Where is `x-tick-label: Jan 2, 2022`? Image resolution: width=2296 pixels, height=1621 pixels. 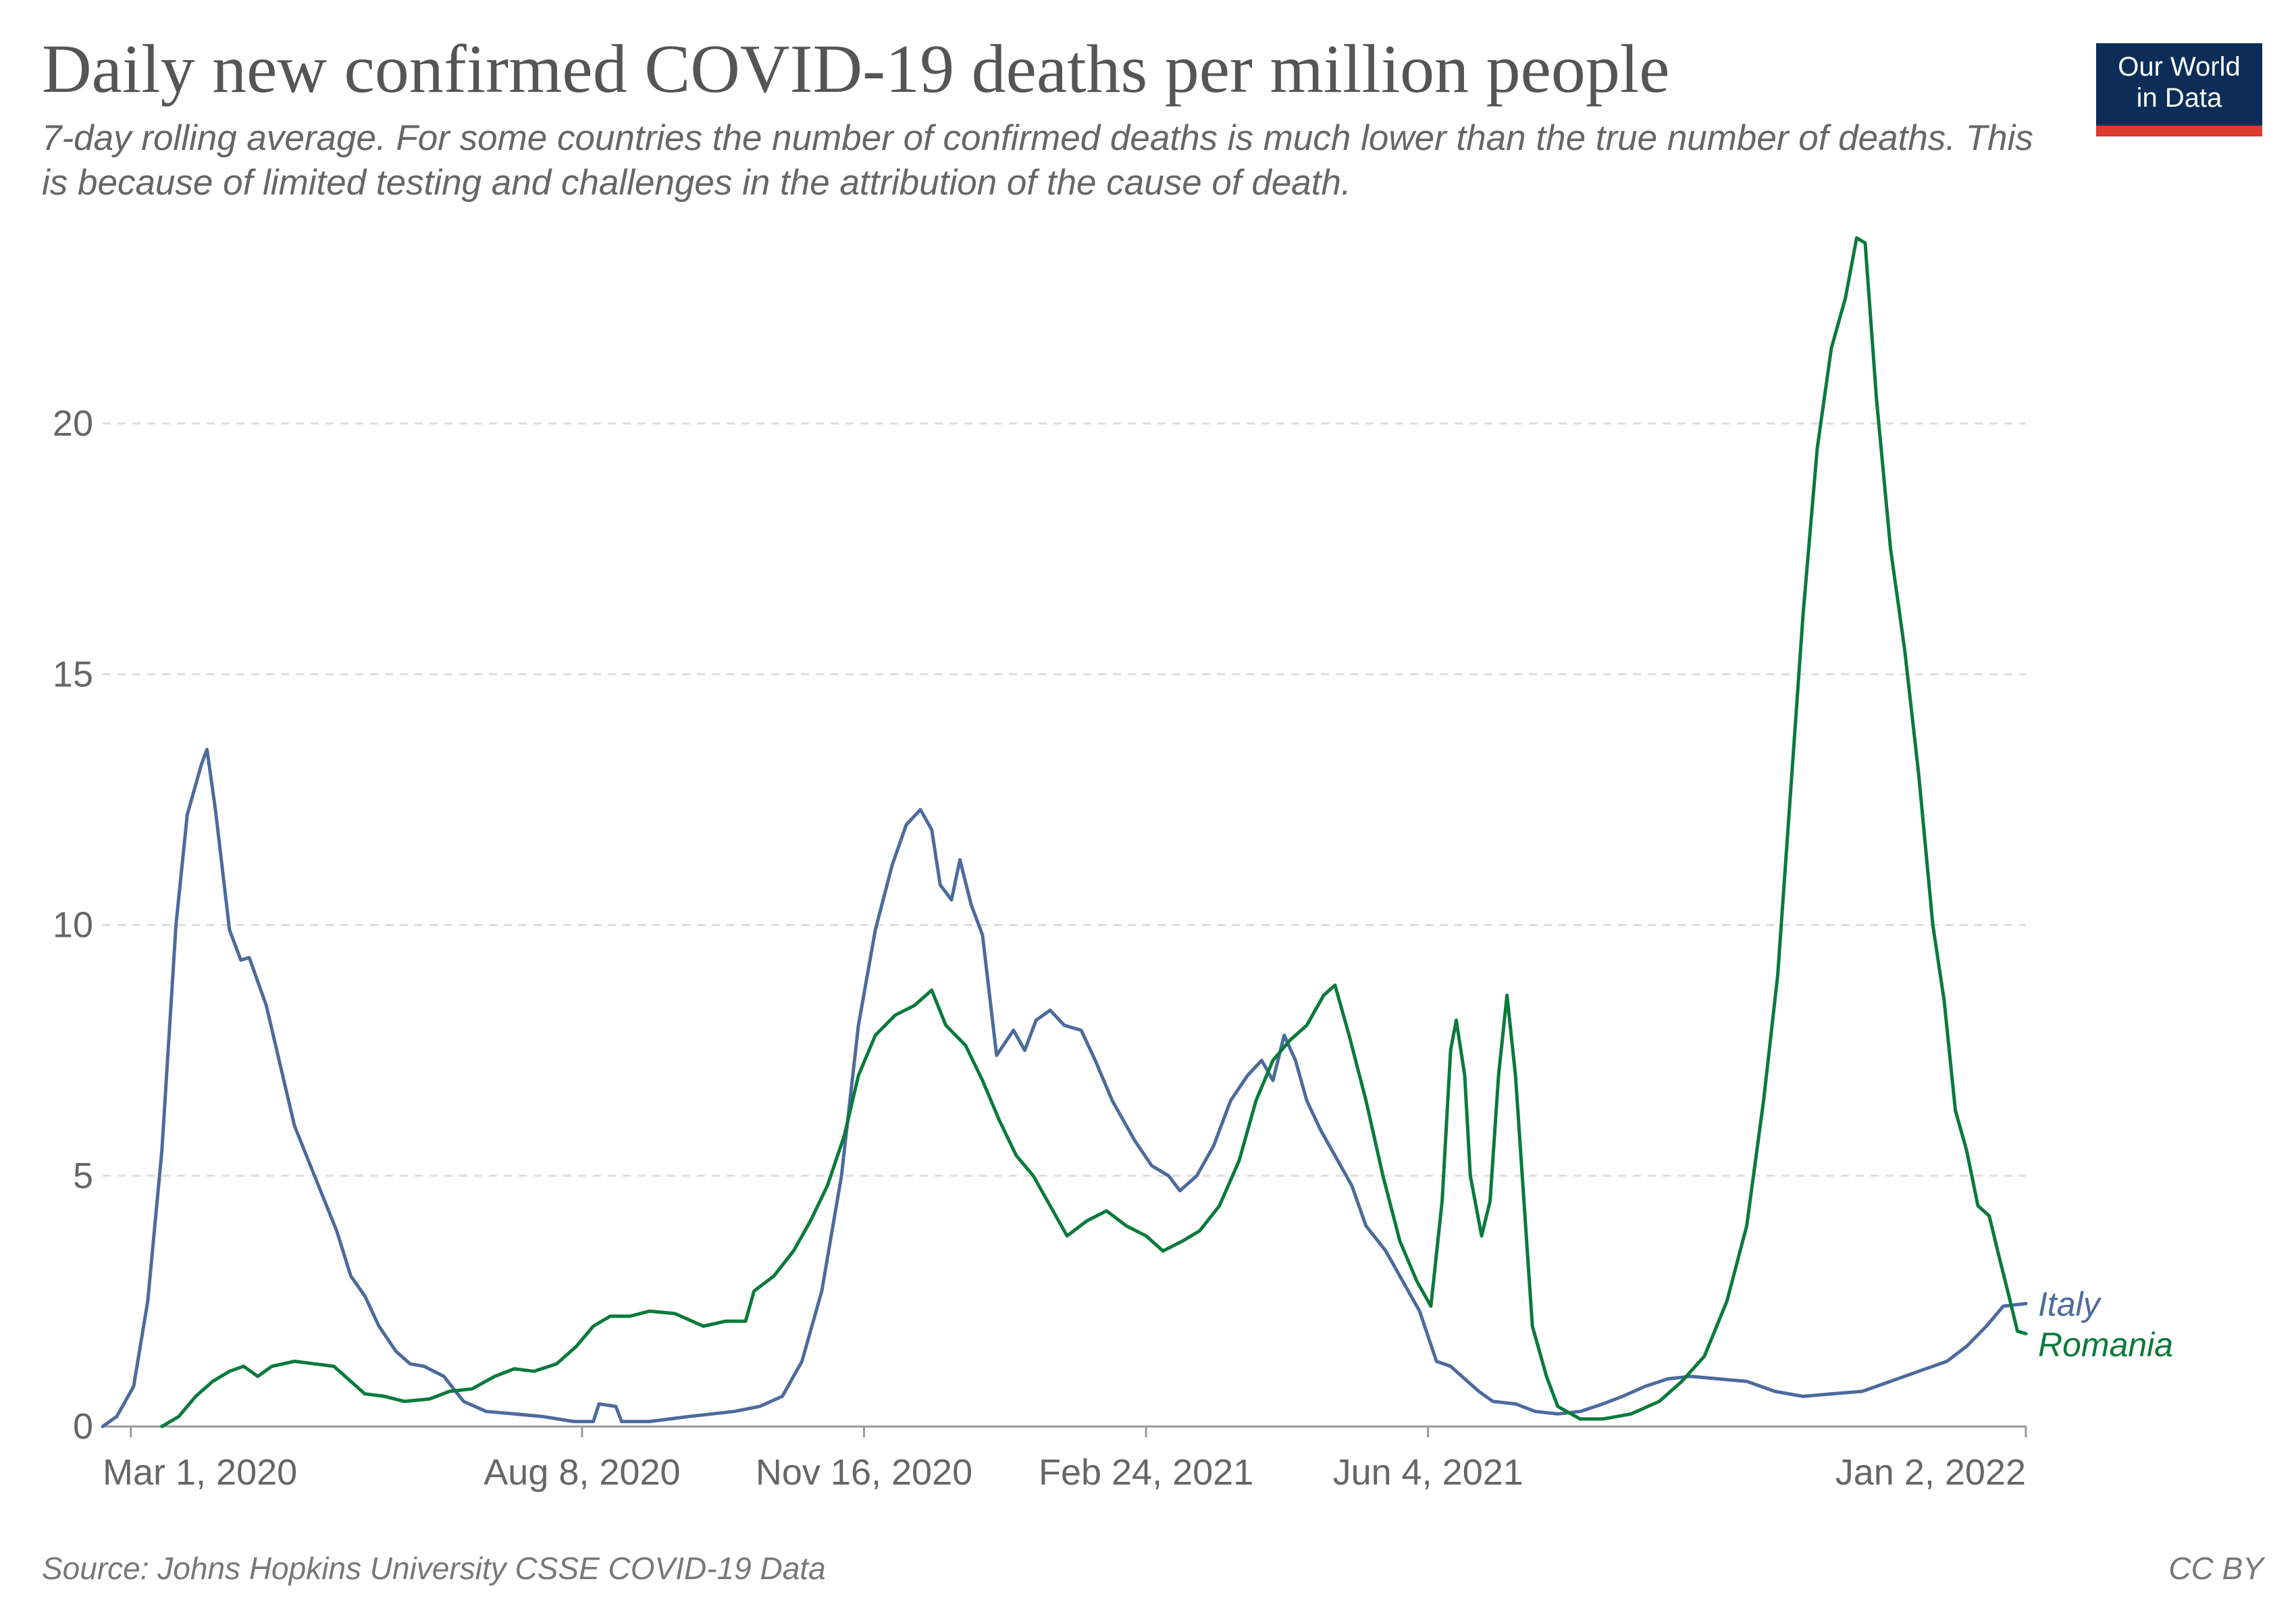
x-tick-label: Jan 2, 2022 is located at coordinates (1930, 1472).